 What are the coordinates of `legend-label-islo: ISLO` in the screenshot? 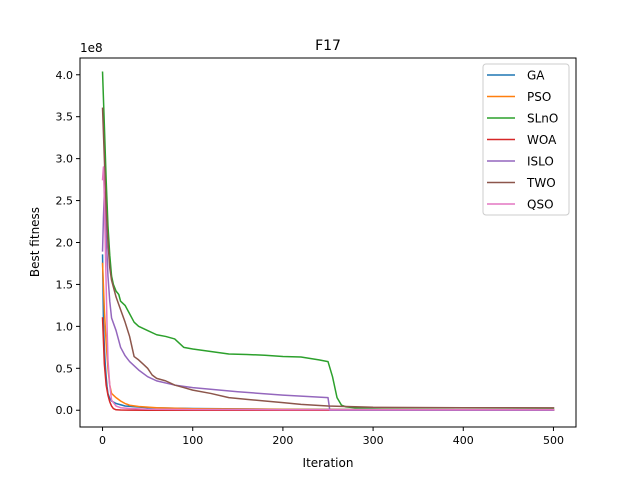 It's located at (540, 162).